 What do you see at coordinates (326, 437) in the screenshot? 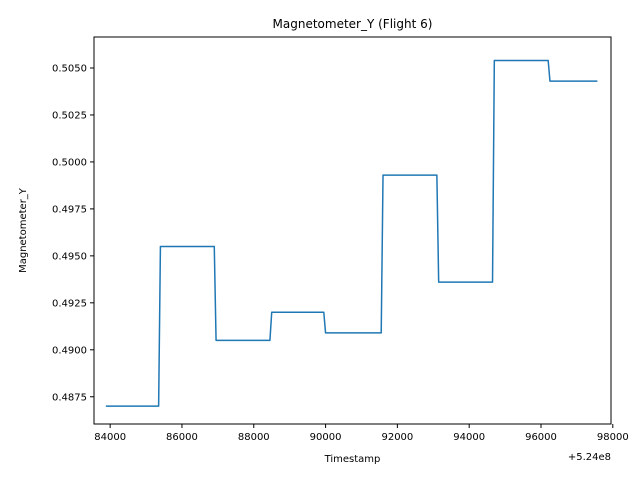
I see `x-tick-label: 90000` at bounding box center [326, 437].